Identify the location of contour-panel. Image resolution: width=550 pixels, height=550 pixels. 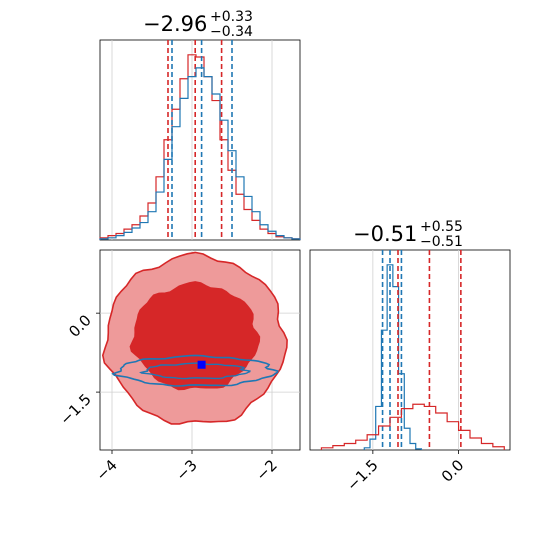
(200, 350).